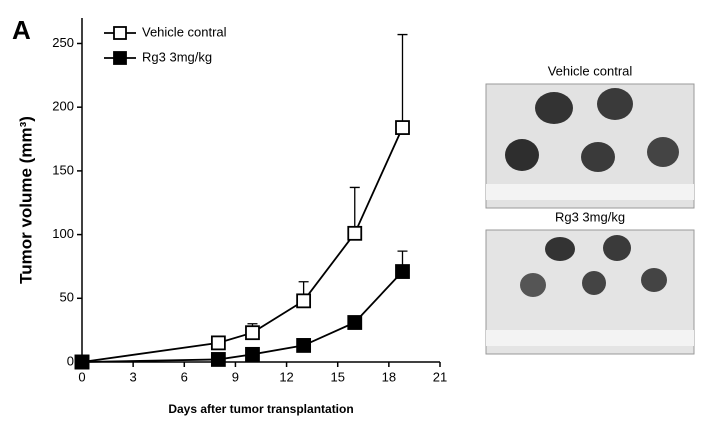 The height and width of the screenshot is (430, 708). I want to click on legend-label: Rg3 3mg/kg, so click(177, 56).